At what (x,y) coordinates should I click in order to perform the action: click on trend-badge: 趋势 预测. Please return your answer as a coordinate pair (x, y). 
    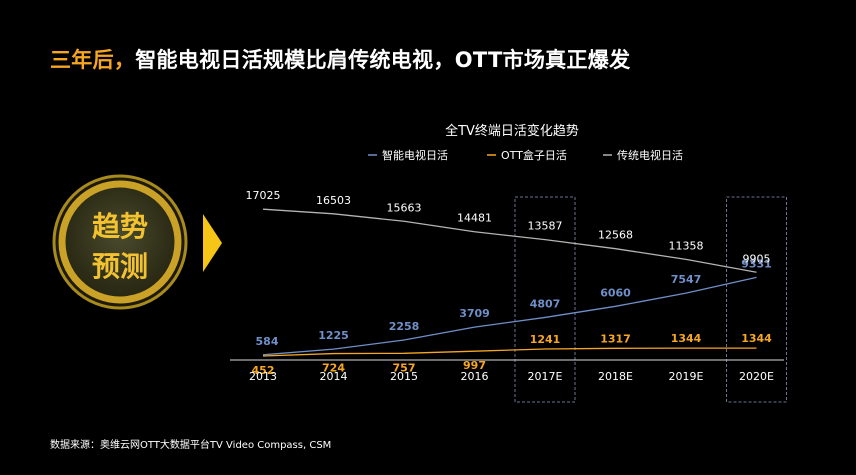
    Looking at the image, I should click on (137, 242).